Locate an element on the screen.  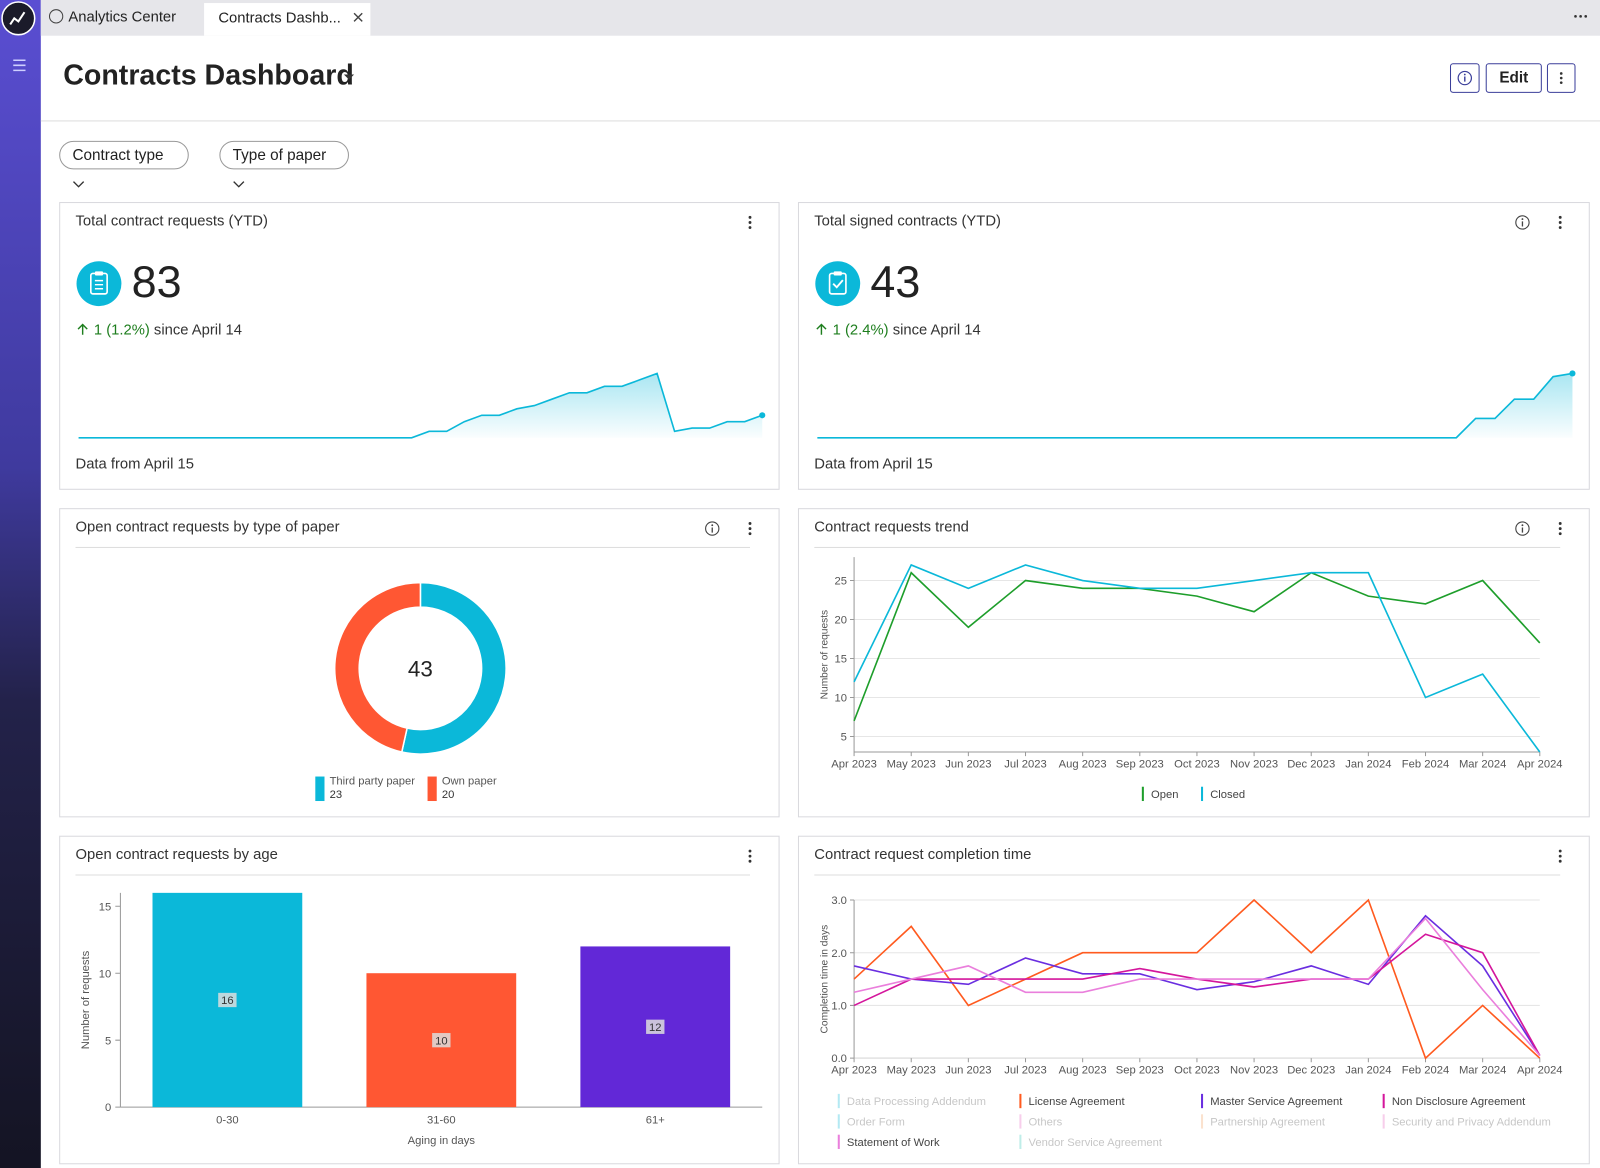
legend-item: Vendor Service Agreement is located at coordinates (1091, 1141).